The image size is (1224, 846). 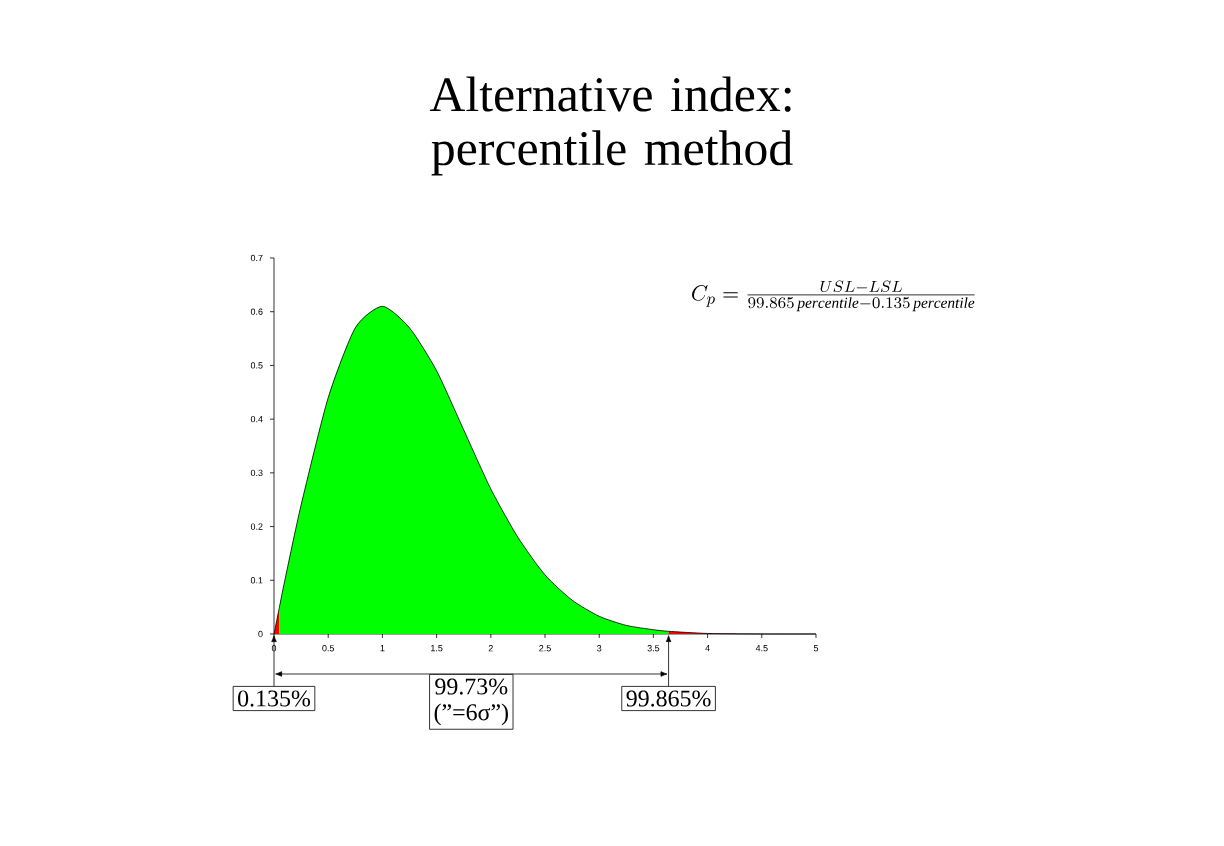 What do you see at coordinates (471, 686) in the screenshot?
I see `text: 99.73%` at bounding box center [471, 686].